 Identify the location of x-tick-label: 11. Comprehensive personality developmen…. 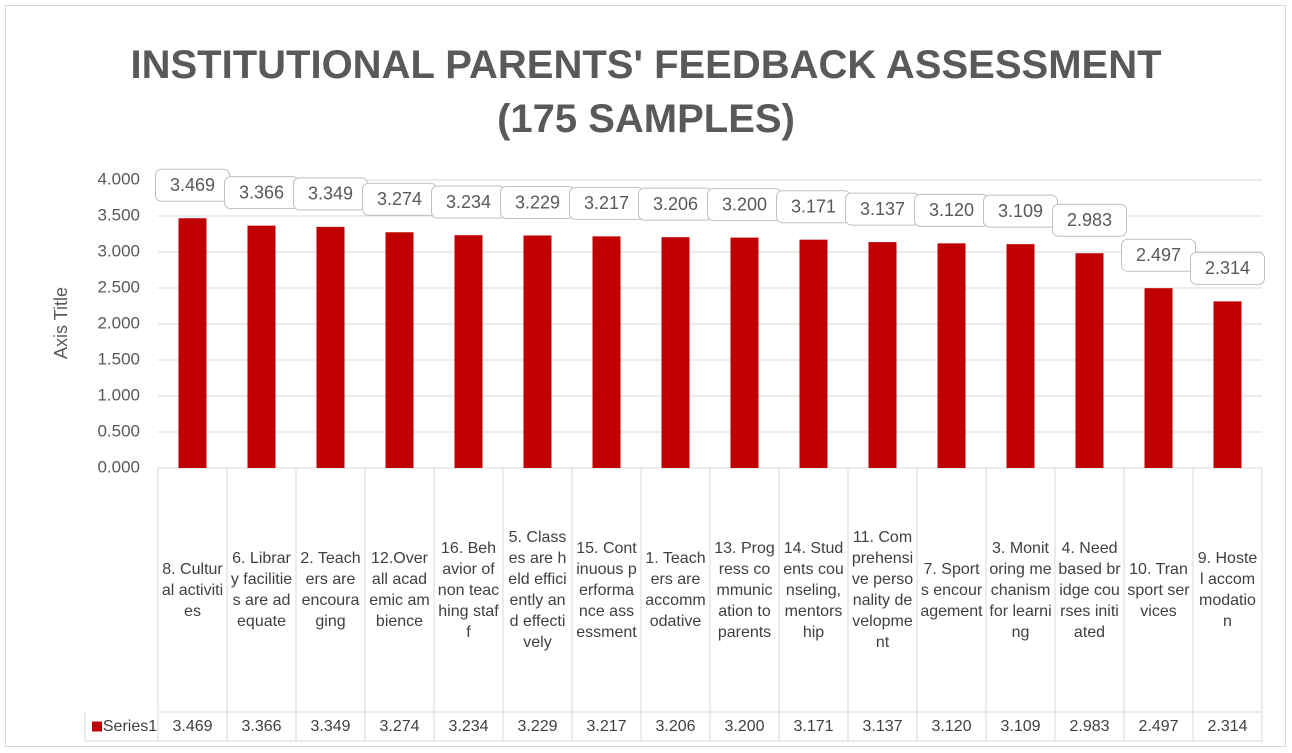
(882, 590).